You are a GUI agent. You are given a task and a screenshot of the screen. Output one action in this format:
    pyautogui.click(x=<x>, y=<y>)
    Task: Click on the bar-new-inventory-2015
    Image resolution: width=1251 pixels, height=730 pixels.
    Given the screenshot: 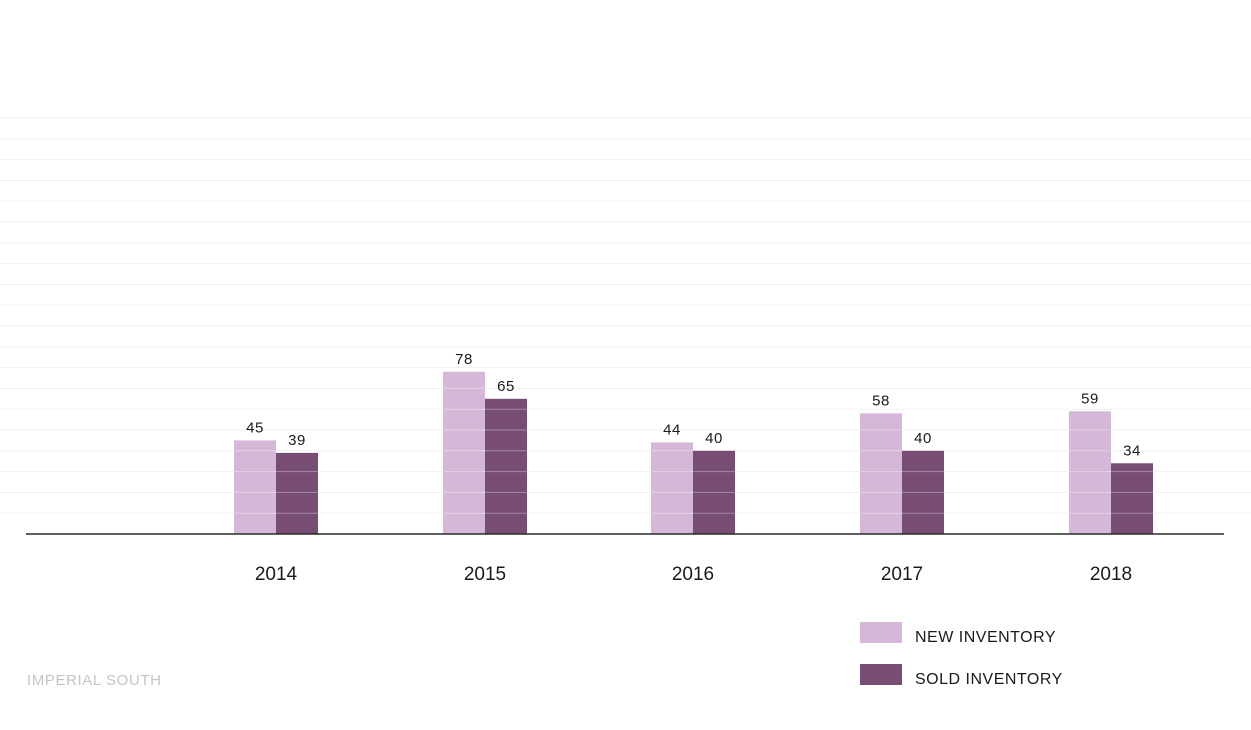 What is the action you would take?
    pyautogui.click(x=464, y=452)
    